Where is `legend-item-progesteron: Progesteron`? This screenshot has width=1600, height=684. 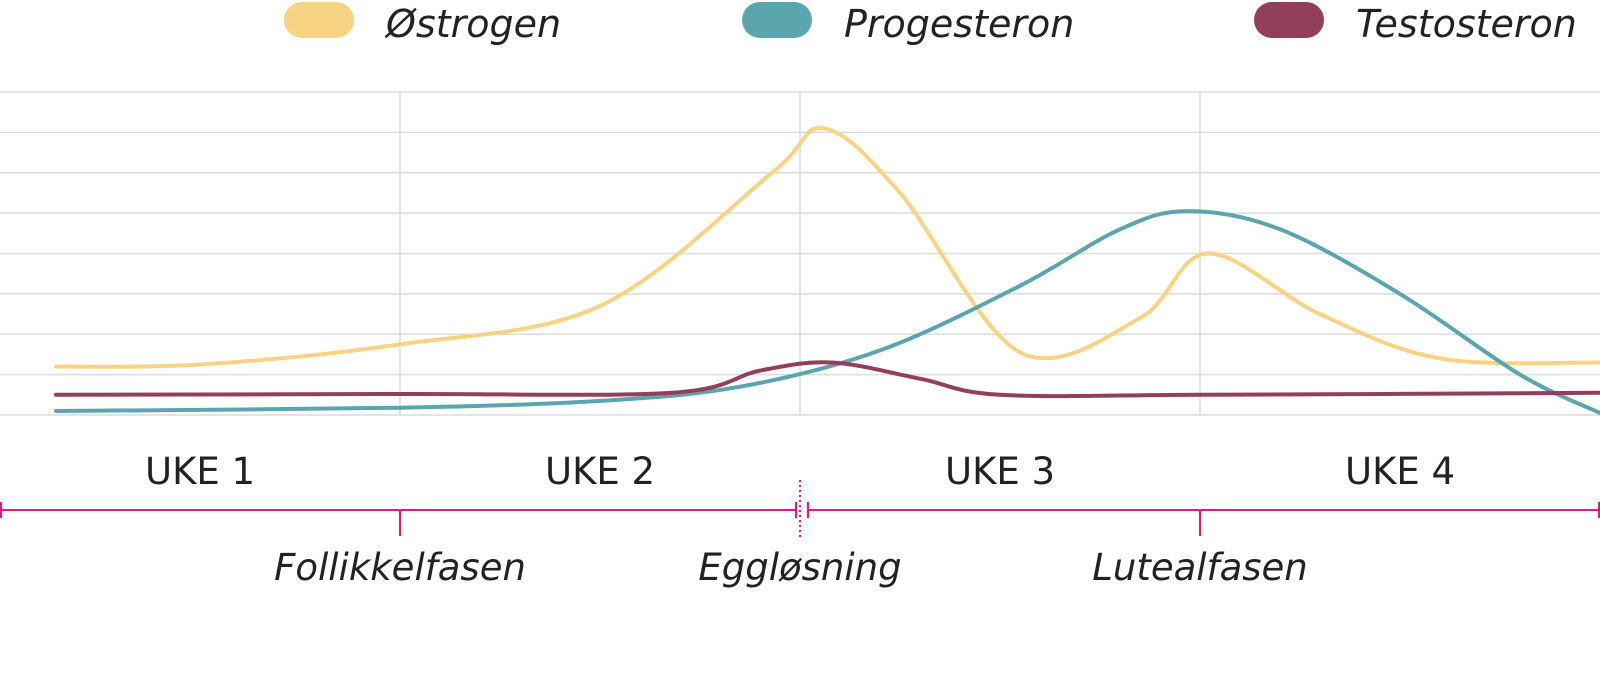
legend-item-progesteron: Progesteron is located at coordinates (908, 24).